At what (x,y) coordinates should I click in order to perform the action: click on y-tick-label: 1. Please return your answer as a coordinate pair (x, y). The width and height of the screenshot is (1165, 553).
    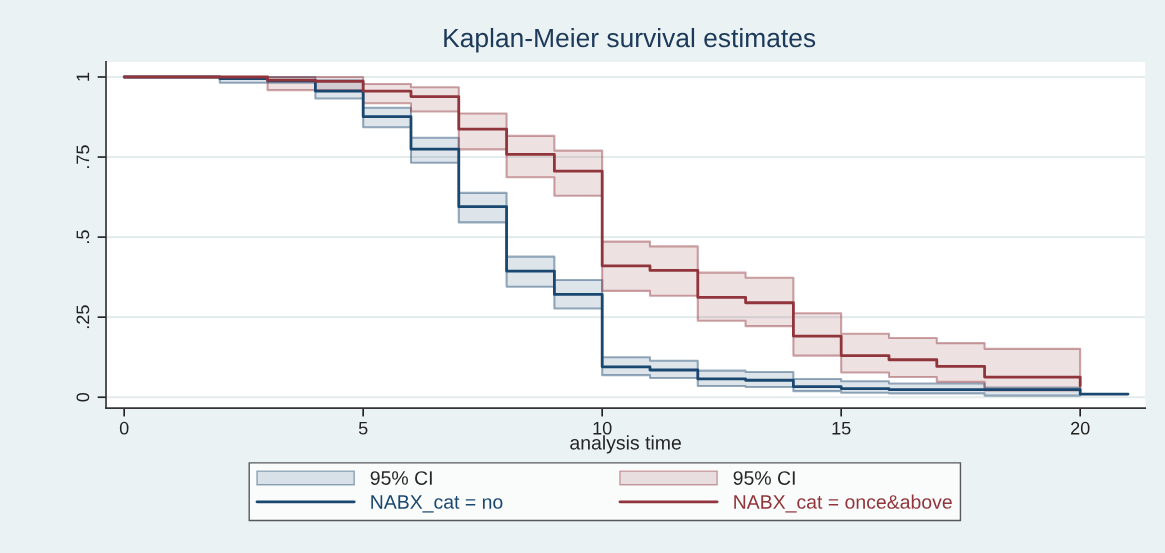
    Looking at the image, I should click on (83, 76).